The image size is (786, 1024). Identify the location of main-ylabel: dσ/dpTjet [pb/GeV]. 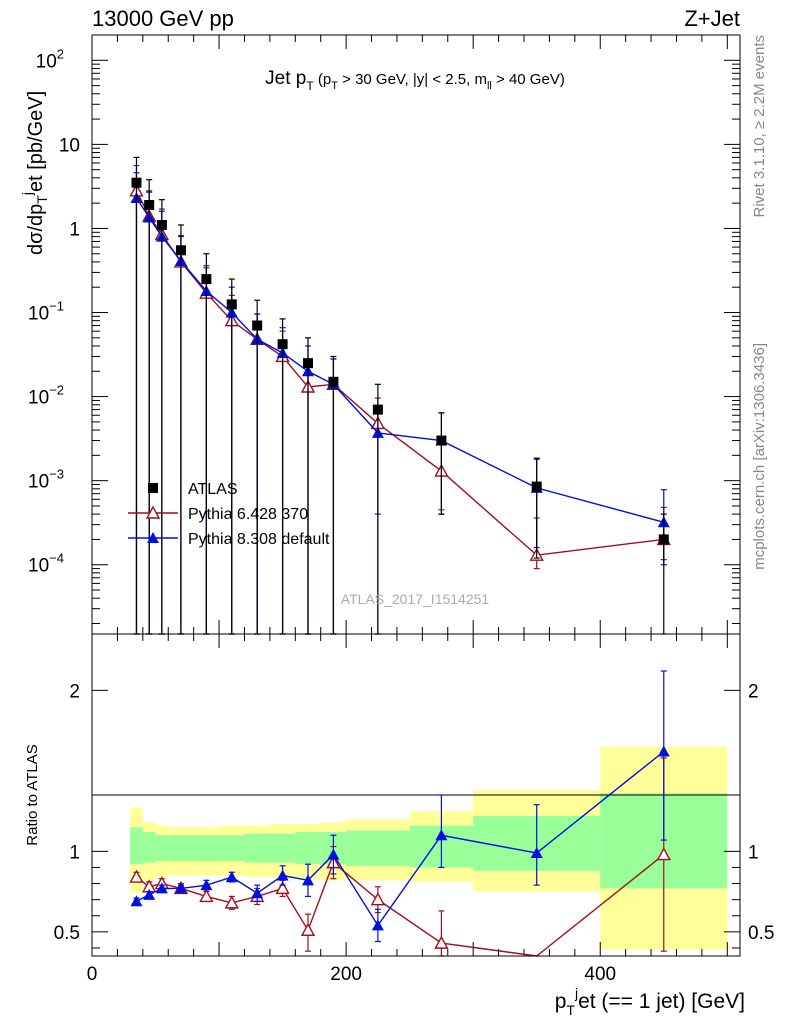
(34, 173).